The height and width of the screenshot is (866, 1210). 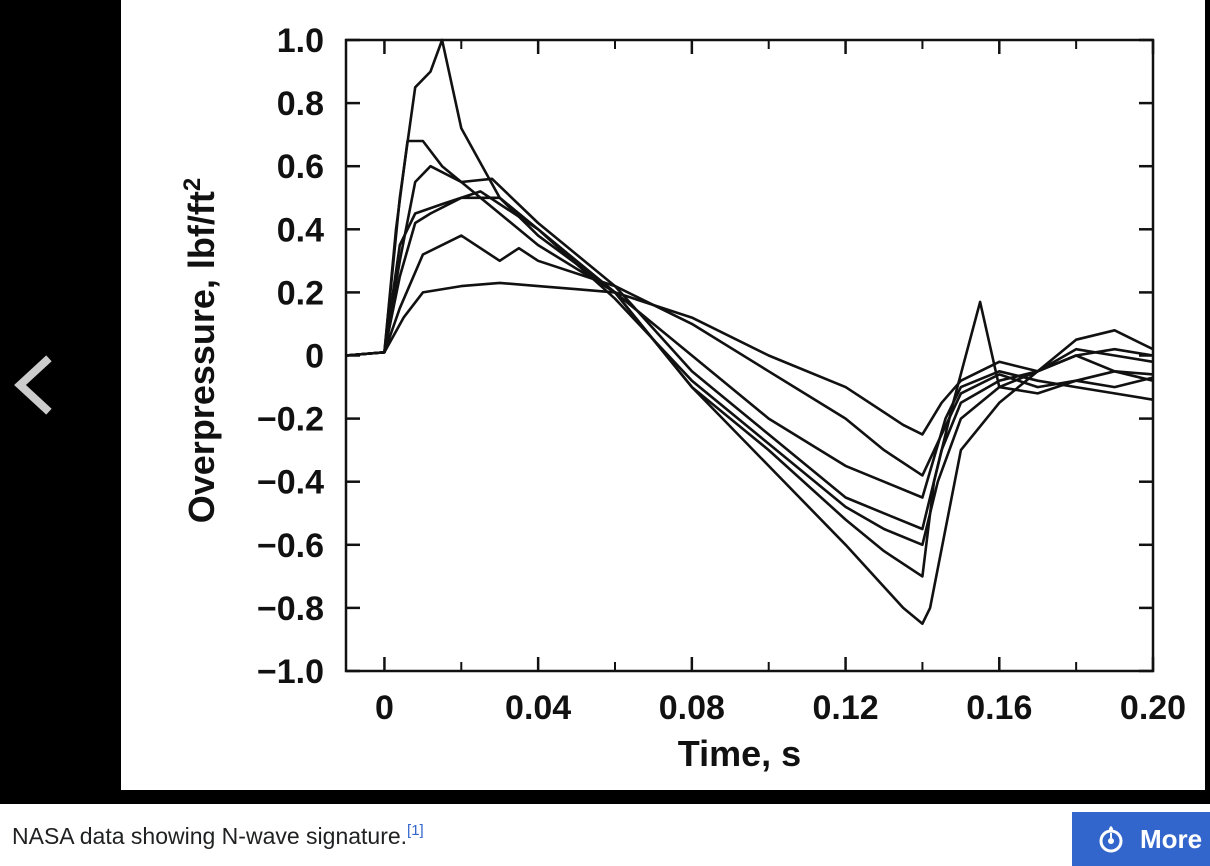 I want to click on wikimedia-commons-icon, so click(x=1111, y=839).